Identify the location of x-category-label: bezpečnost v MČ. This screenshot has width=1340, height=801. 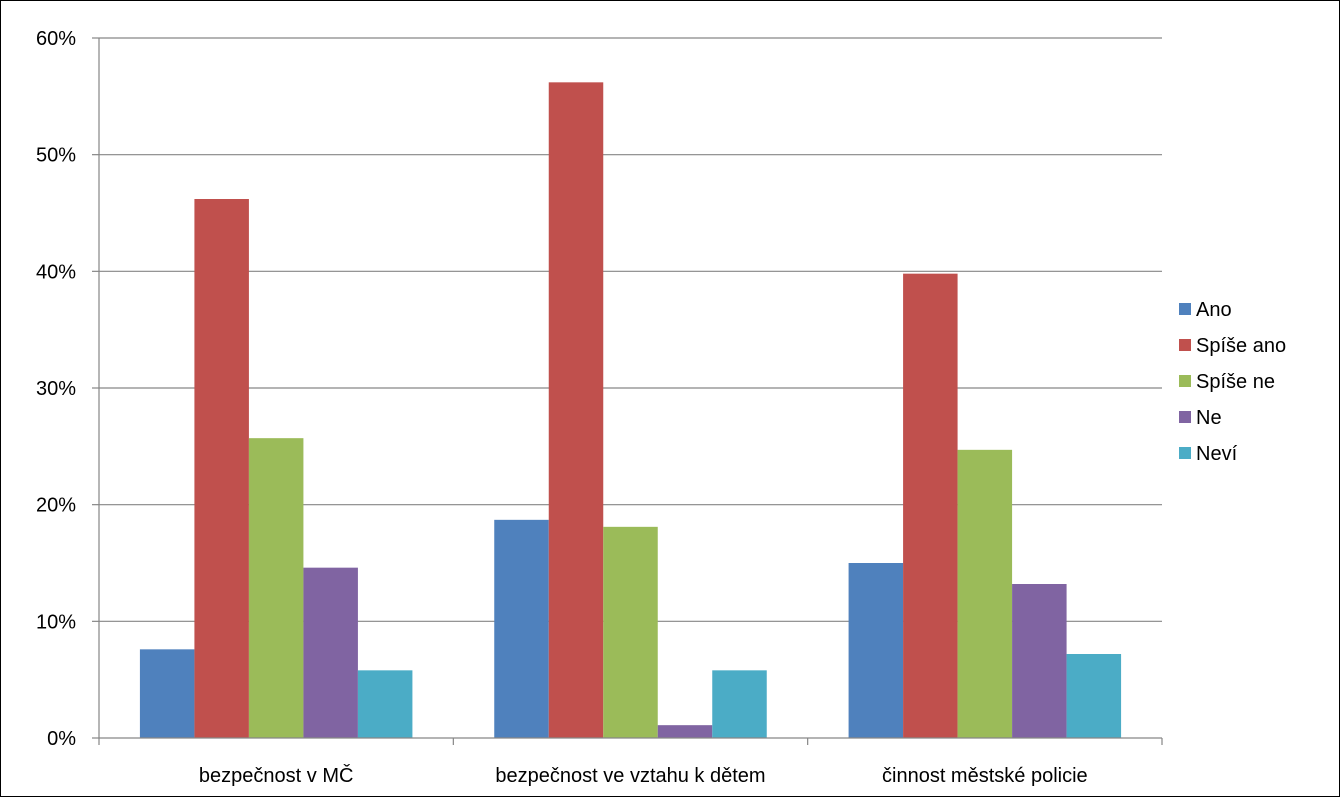
(276, 775).